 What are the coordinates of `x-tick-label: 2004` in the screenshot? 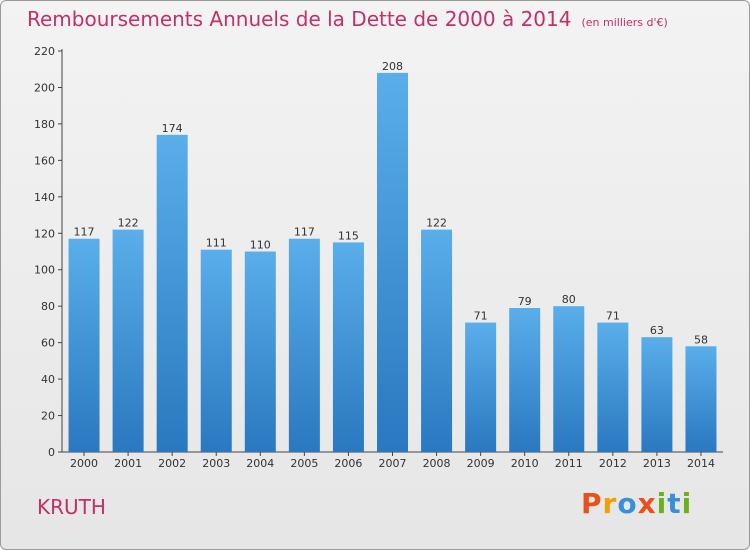 It's located at (260, 463).